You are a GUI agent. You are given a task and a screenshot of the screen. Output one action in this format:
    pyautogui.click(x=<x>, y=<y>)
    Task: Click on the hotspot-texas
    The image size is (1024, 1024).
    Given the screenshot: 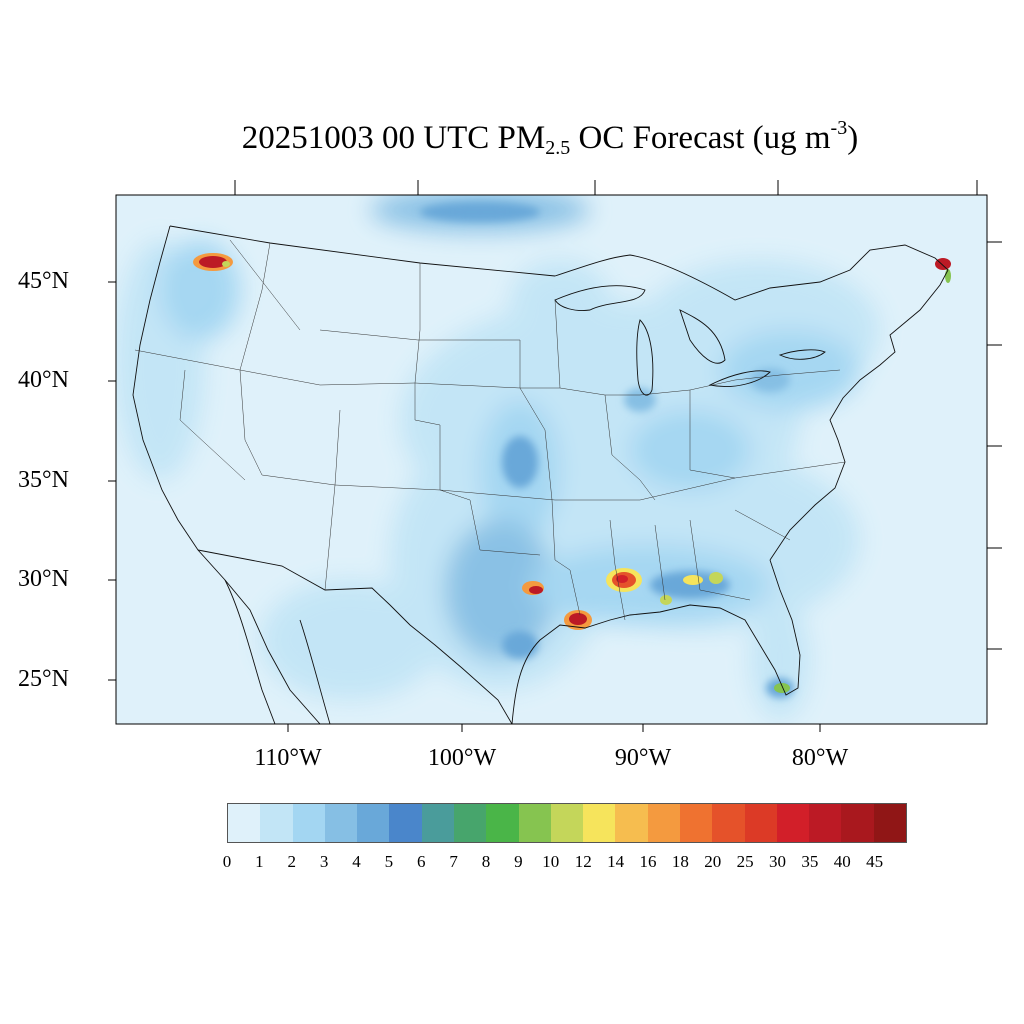 What is the action you would take?
    pyautogui.click(x=533, y=588)
    